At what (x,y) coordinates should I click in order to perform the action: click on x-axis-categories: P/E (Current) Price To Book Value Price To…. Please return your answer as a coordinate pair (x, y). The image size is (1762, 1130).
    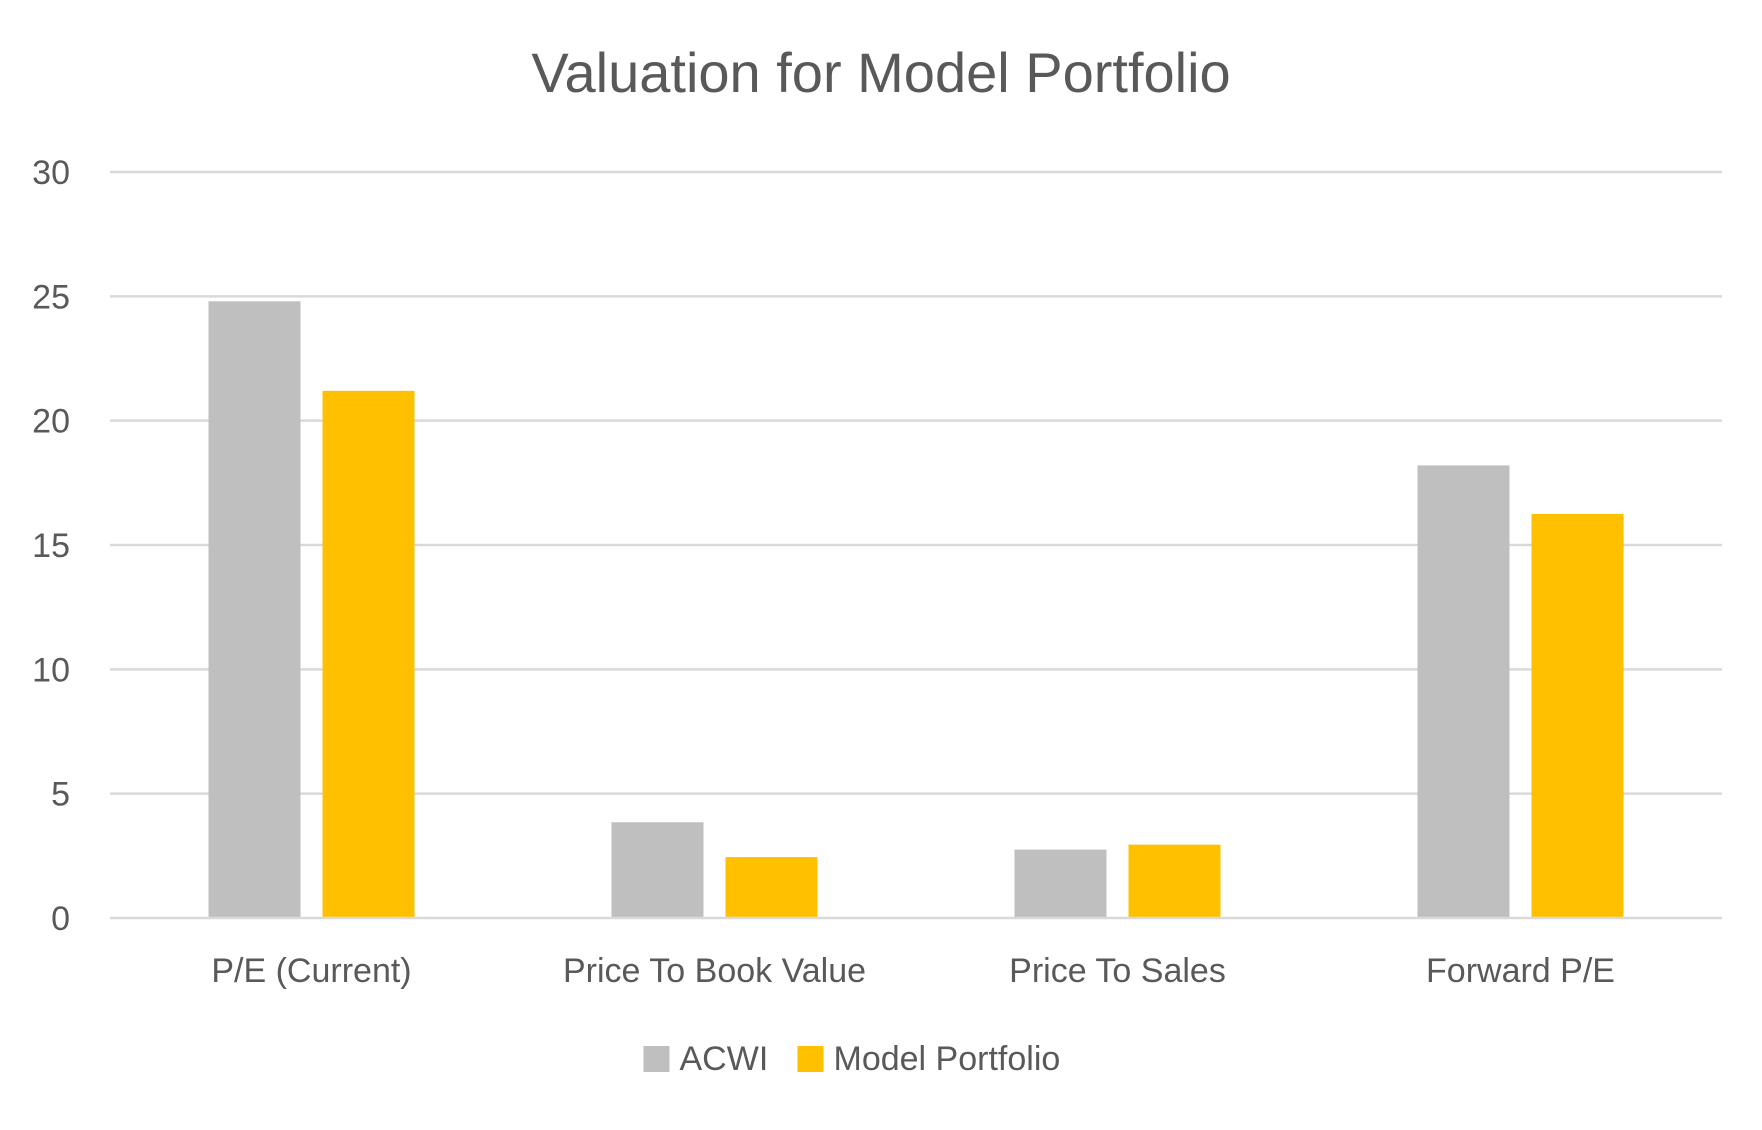
    Looking at the image, I should click on (913, 971).